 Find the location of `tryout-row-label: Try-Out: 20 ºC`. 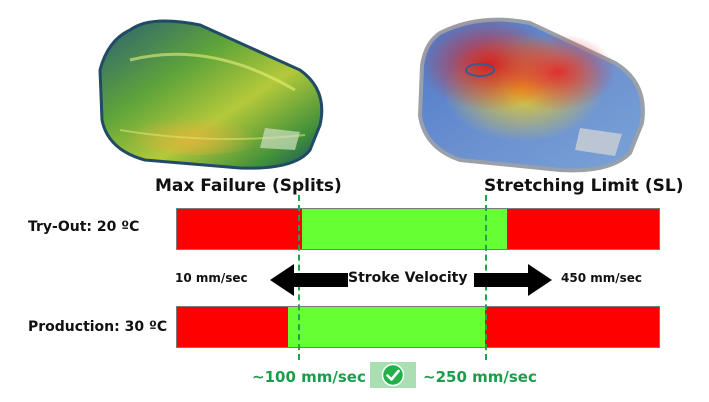

tryout-row-label: Try-Out: 20 ºC is located at coordinates (84, 227).